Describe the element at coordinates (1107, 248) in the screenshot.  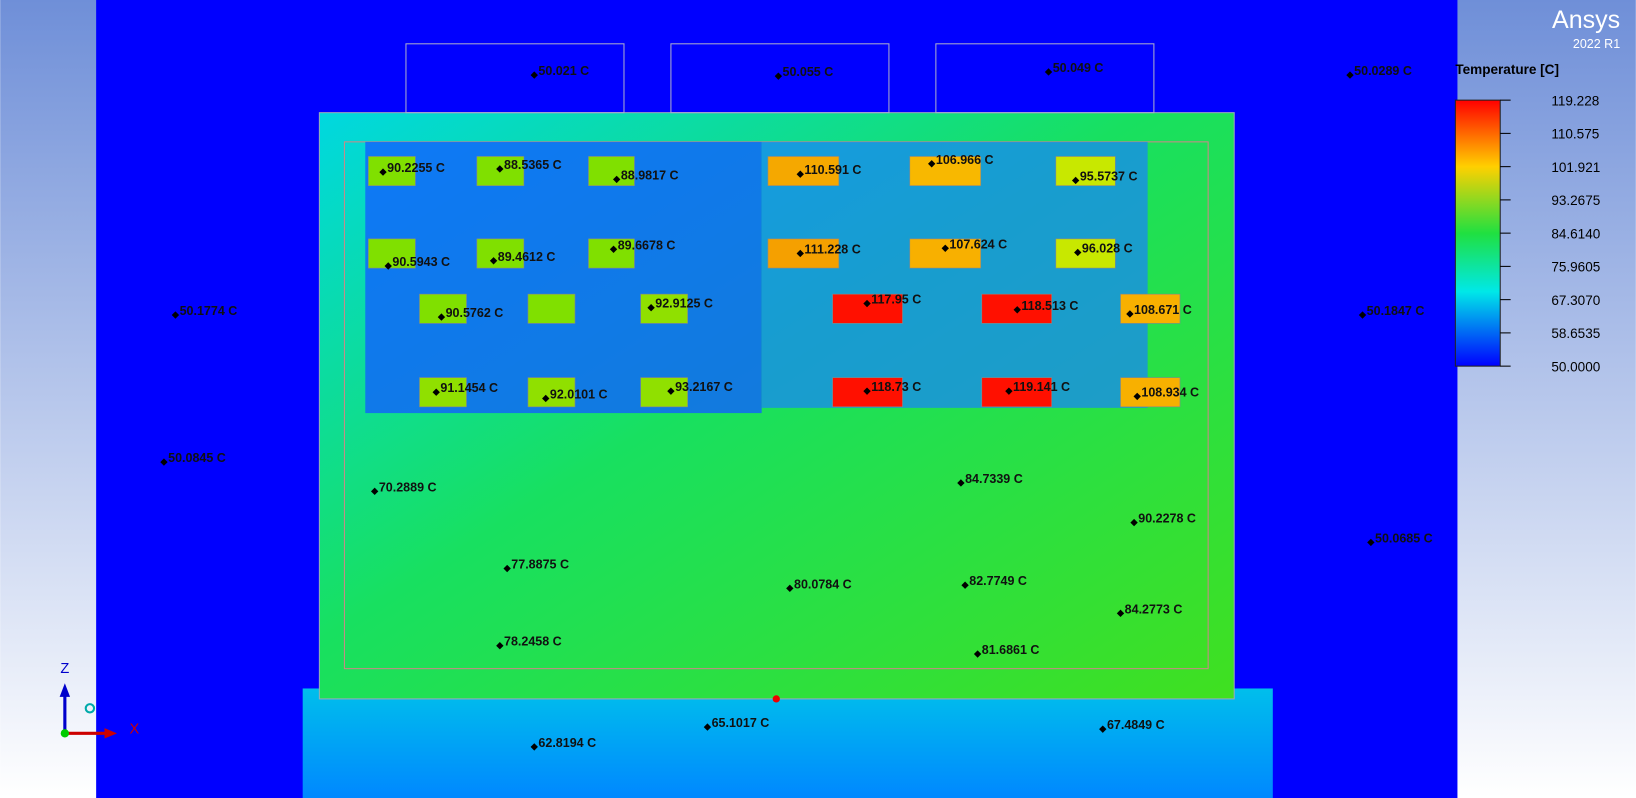
I see `probe-label: 96.028 C` at that location.